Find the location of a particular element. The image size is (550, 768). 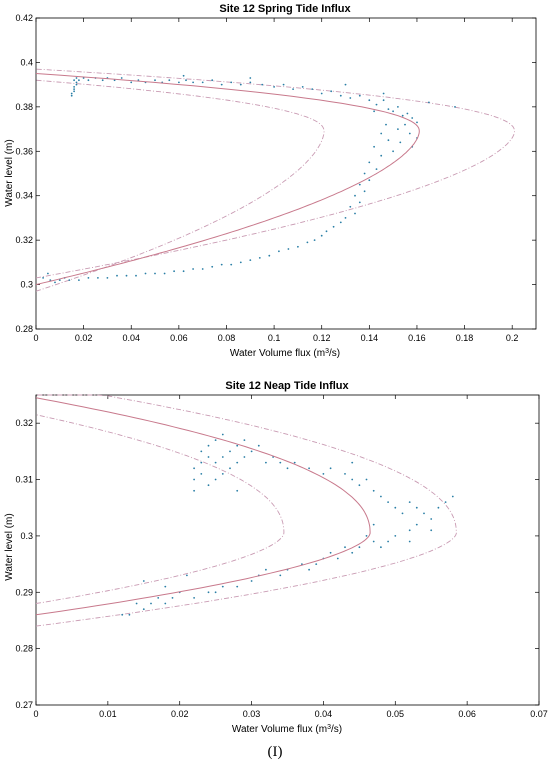

y-axis-label: Water level (m) is located at coordinates (9, 172).